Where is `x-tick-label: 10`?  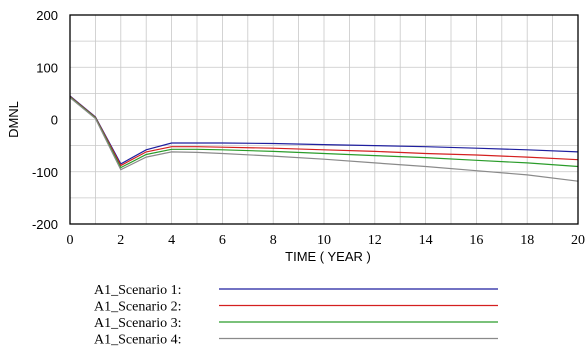
x-tick-label: 10 is located at coordinates (324, 240).